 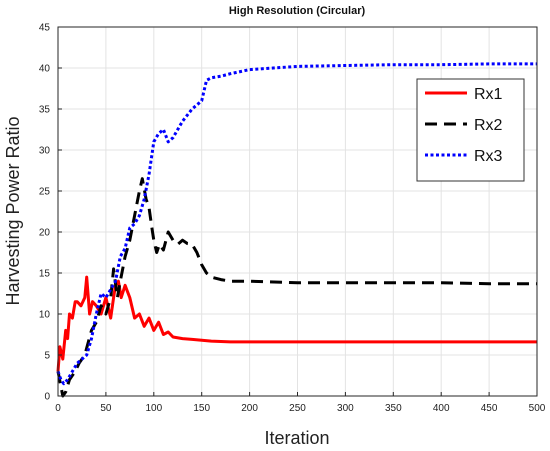 I want to click on y-tick-label: 25, so click(x=45, y=192).